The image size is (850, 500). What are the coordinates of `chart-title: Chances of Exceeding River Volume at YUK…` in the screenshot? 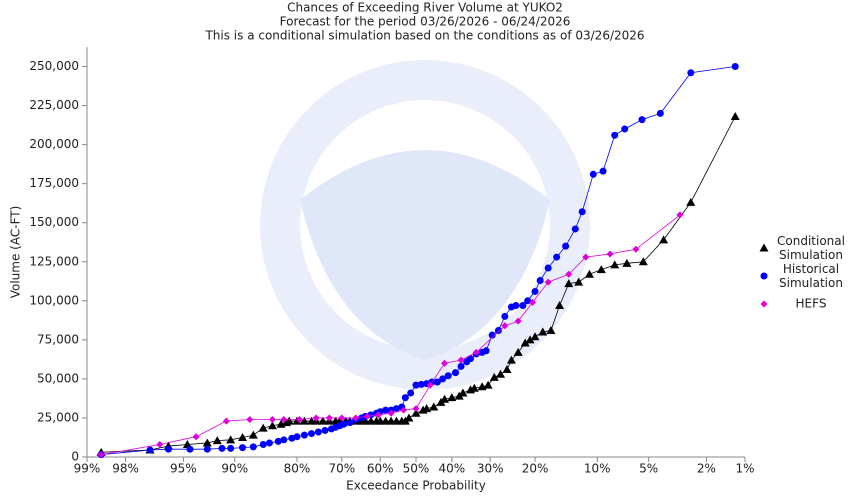 It's located at (425, 8).